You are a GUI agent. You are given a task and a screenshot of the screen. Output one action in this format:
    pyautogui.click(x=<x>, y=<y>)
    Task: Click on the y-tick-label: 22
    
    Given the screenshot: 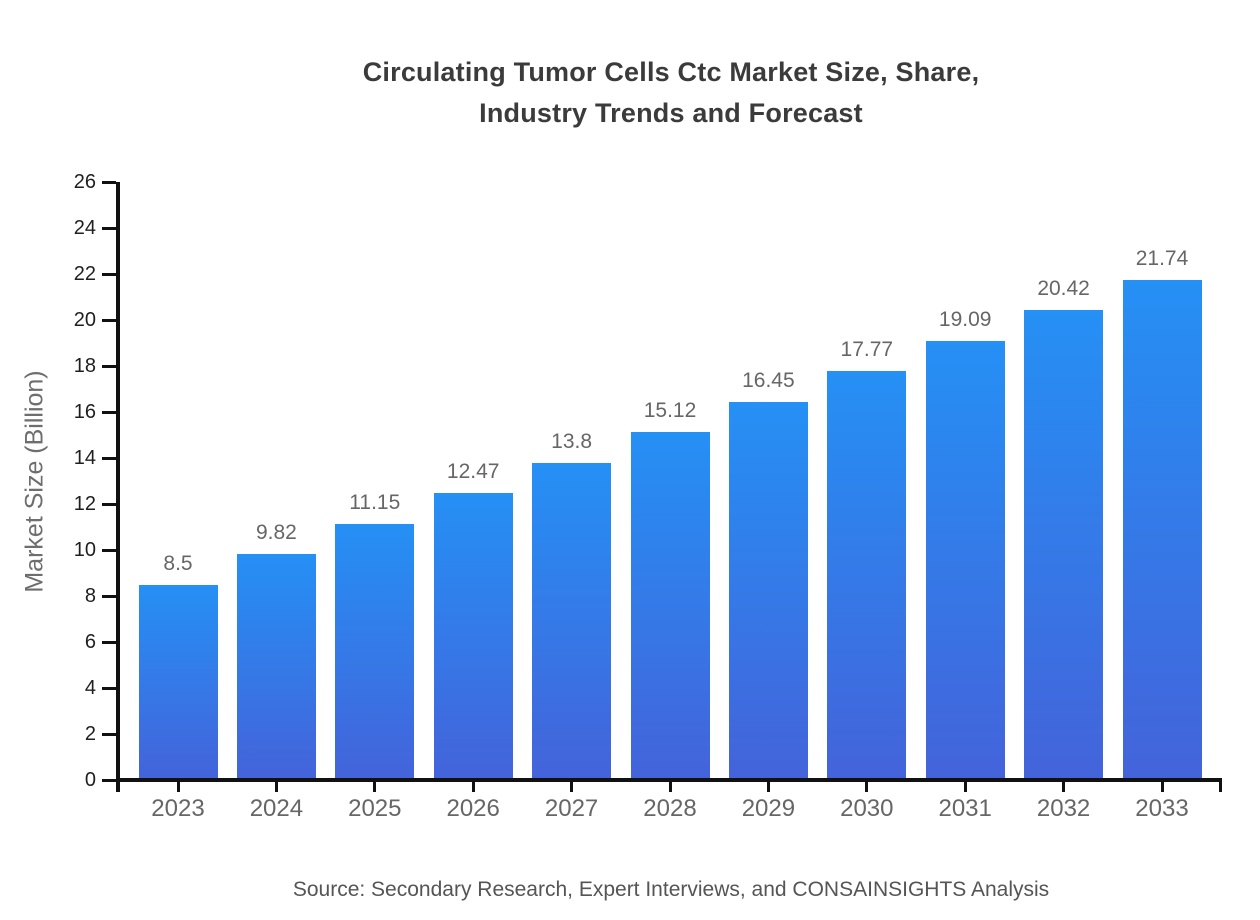 What is the action you would take?
    pyautogui.click(x=84, y=274)
    